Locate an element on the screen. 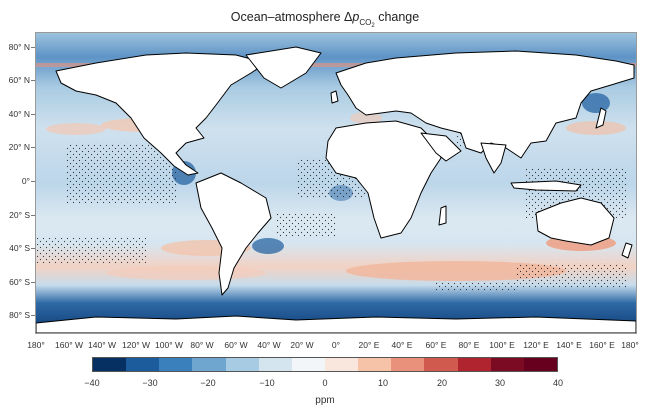  colorbar-tick-label: 40 is located at coordinates (558, 383).